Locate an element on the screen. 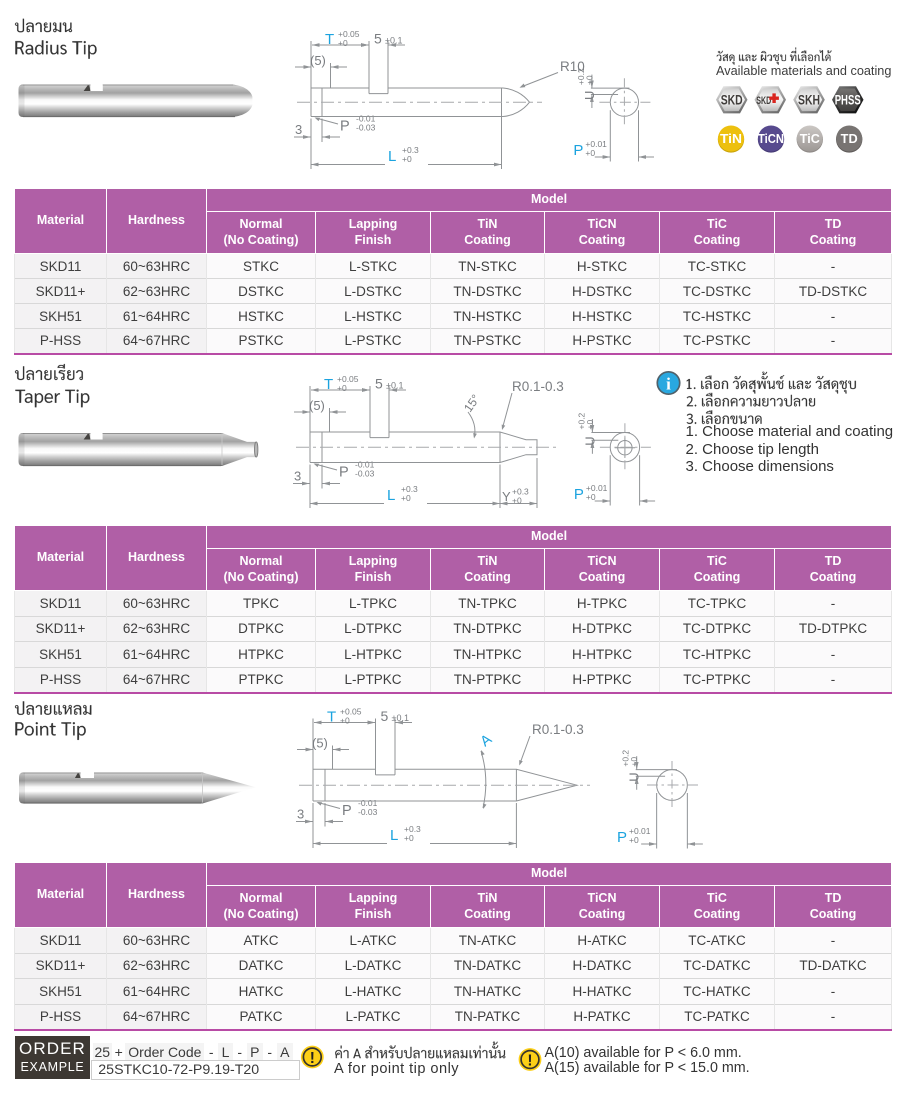  svg-text: TiC is located at coordinates (810, 139).